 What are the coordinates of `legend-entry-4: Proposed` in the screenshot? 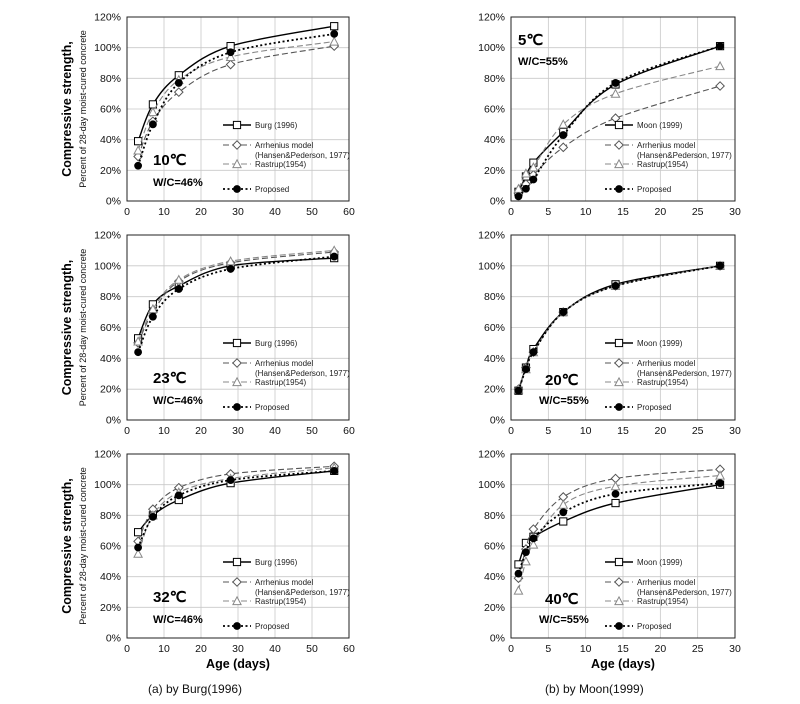 It's located at (638, 626).